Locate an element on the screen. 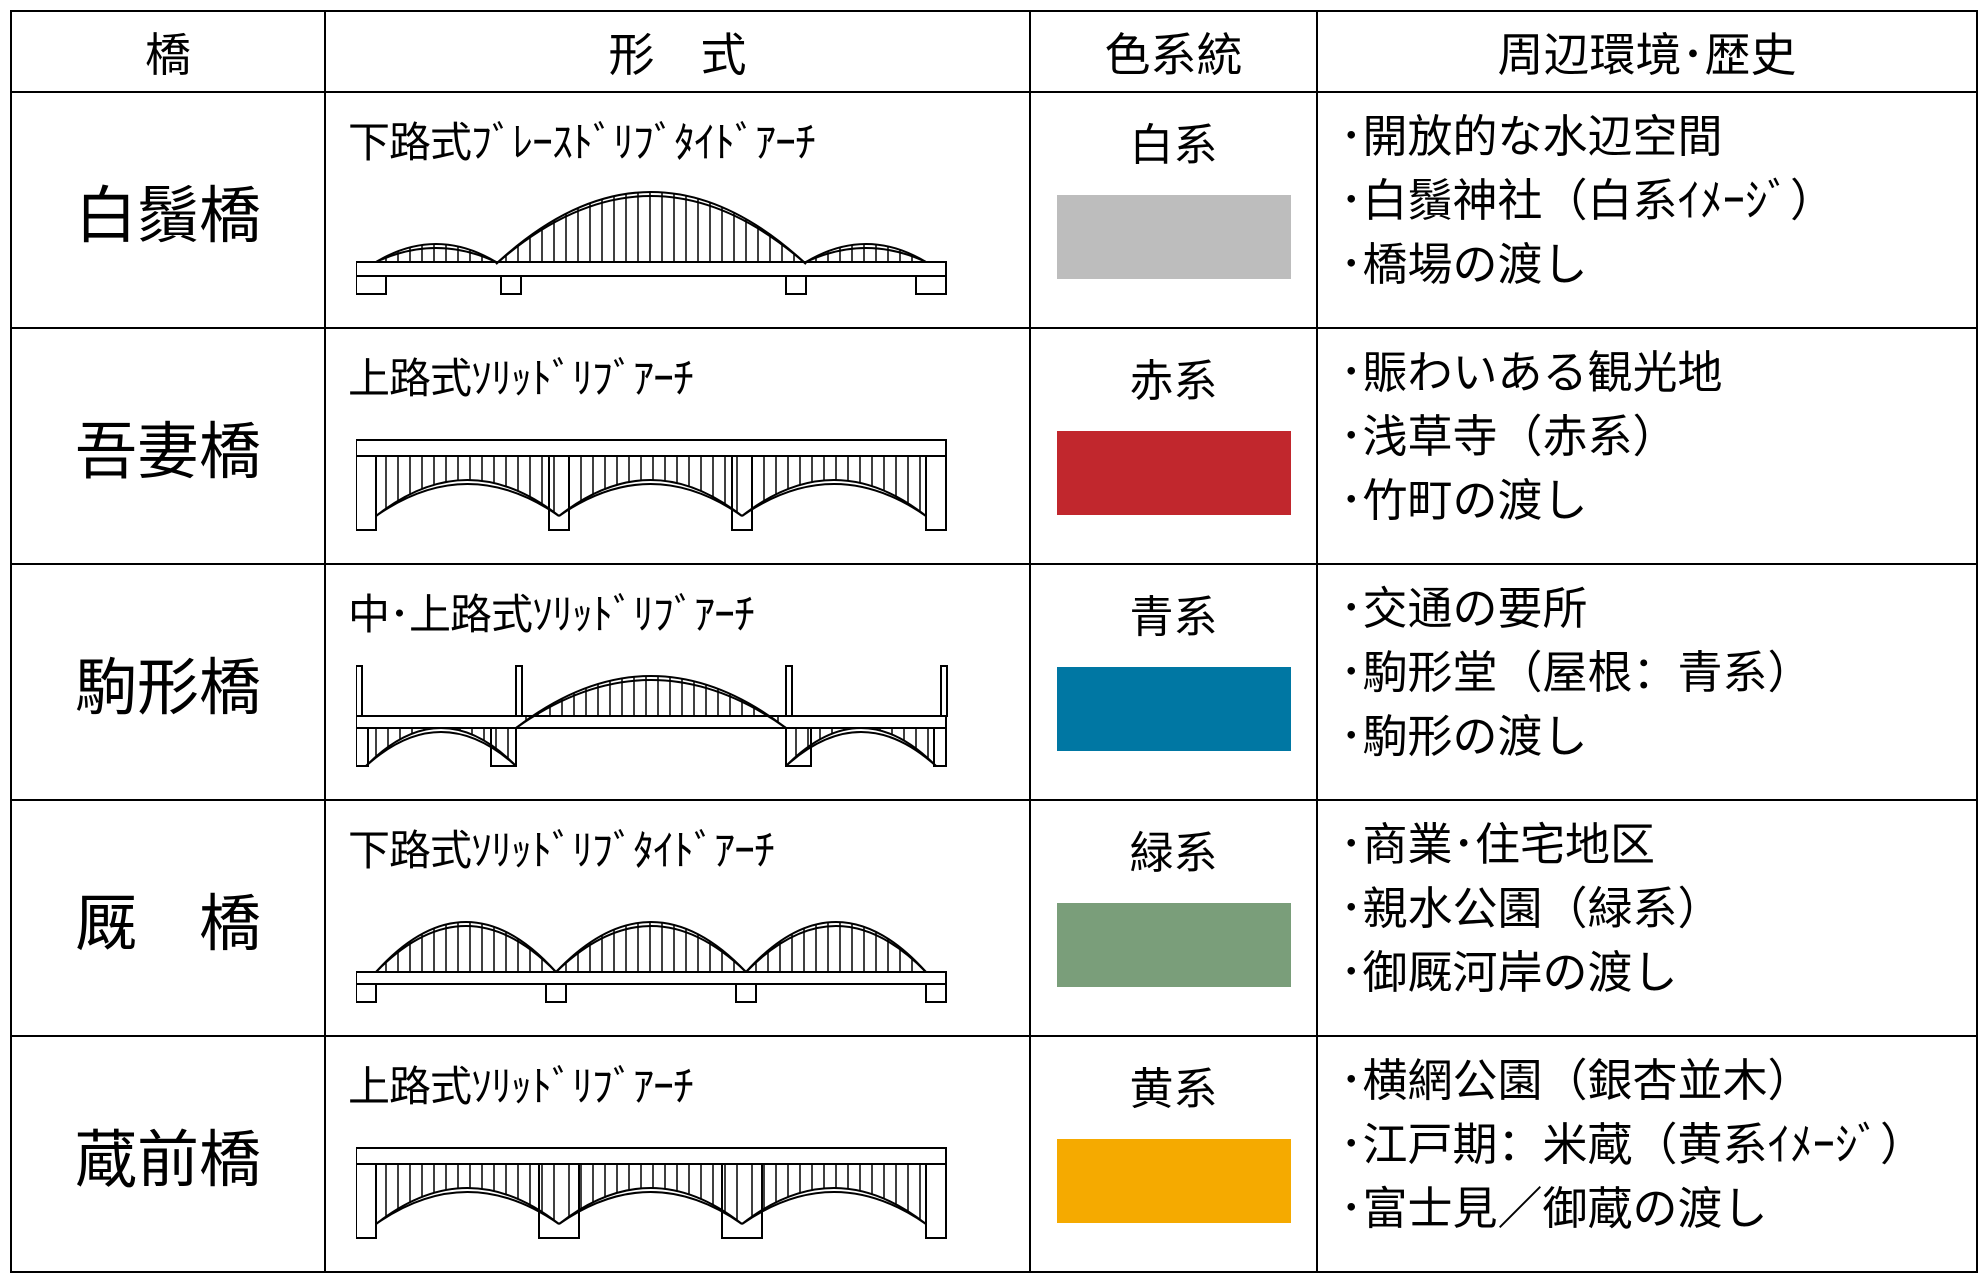 The height and width of the screenshot is (1273, 1984). bridge-name: 白鬚橋 is located at coordinates (168, 210).